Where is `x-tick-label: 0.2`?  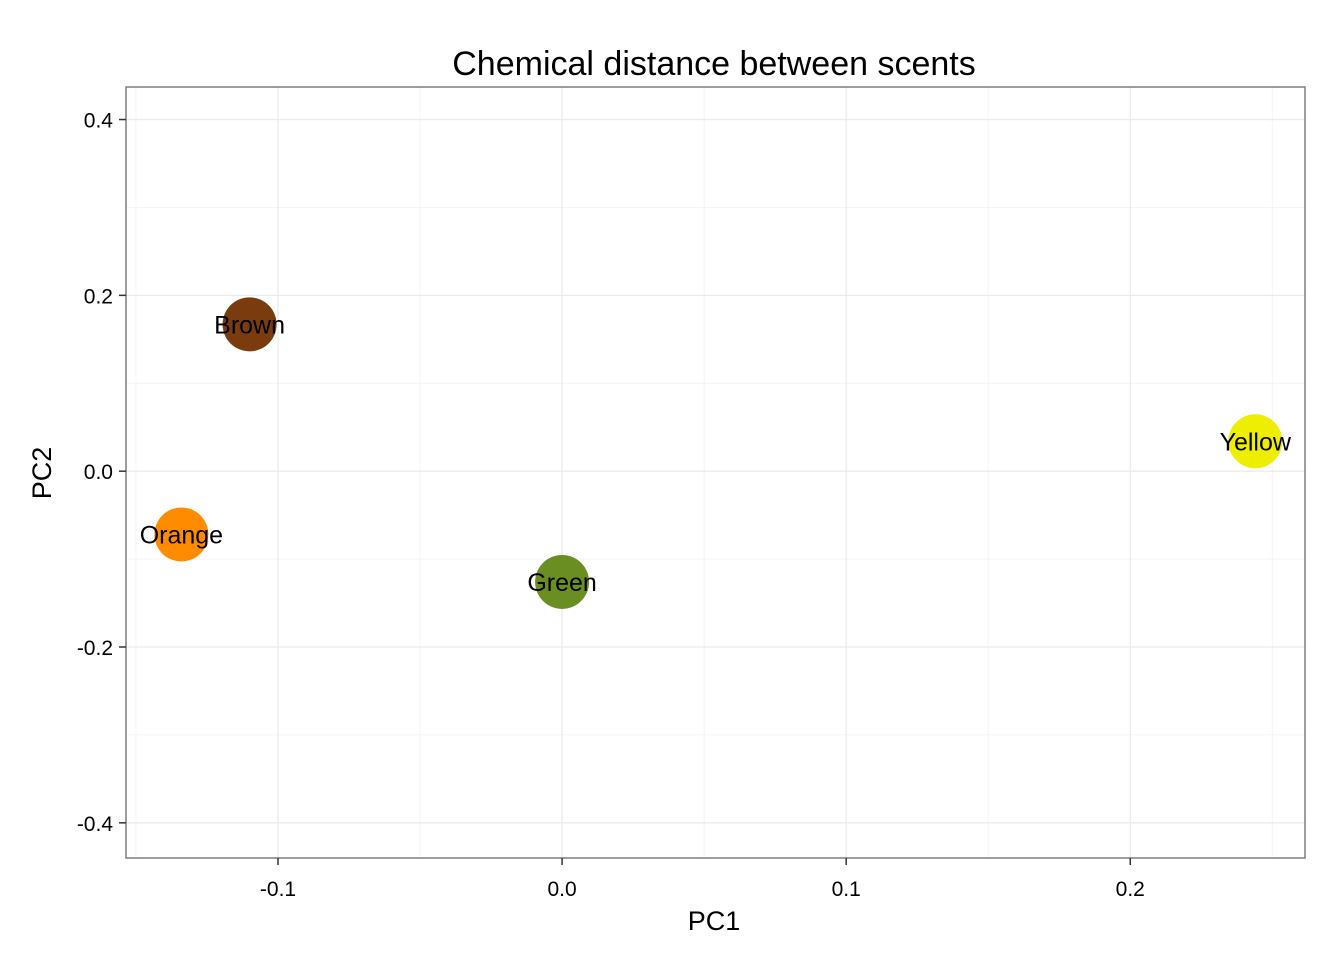 x-tick-label: 0.2 is located at coordinates (1130, 889).